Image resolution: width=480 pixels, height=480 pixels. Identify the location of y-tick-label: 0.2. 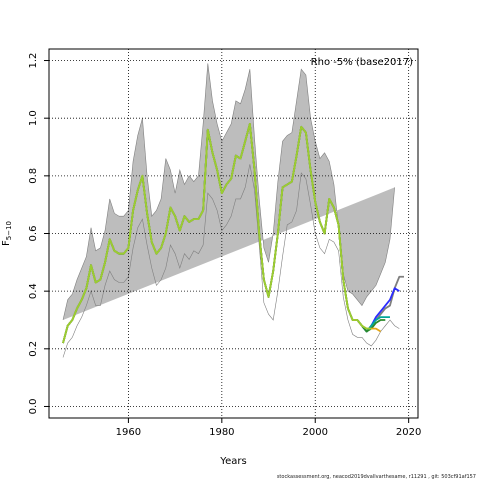
(33, 349).